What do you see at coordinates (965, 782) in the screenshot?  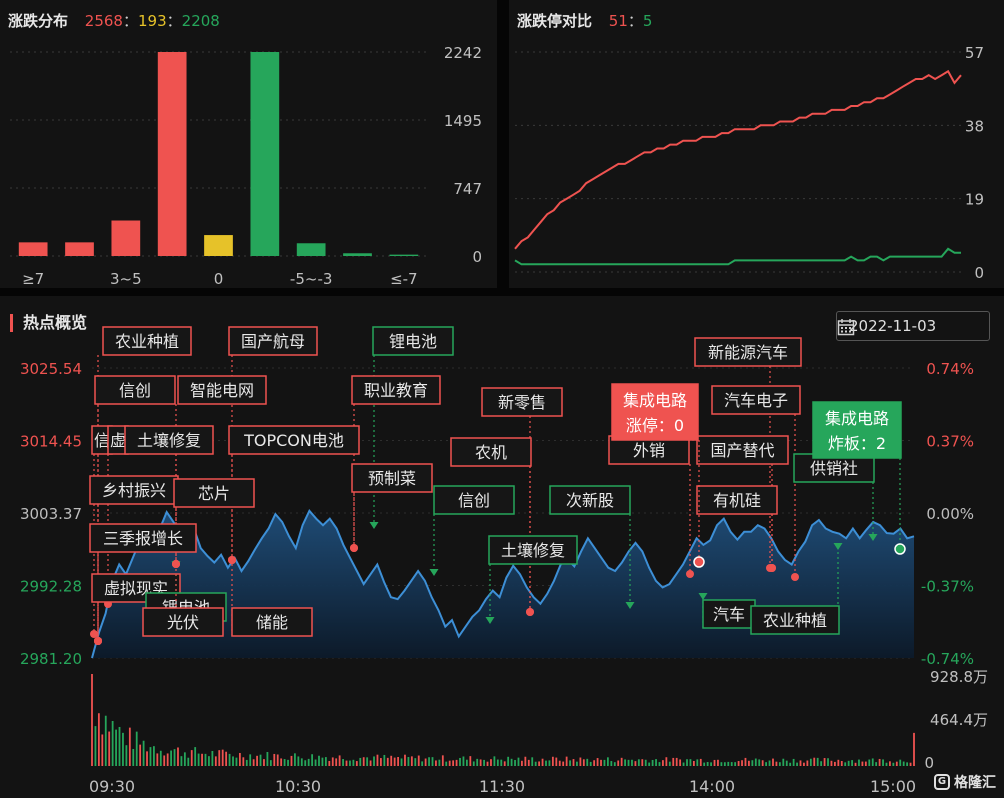 I see `watermark-logo: G 格隆汇` at bounding box center [965, 782].